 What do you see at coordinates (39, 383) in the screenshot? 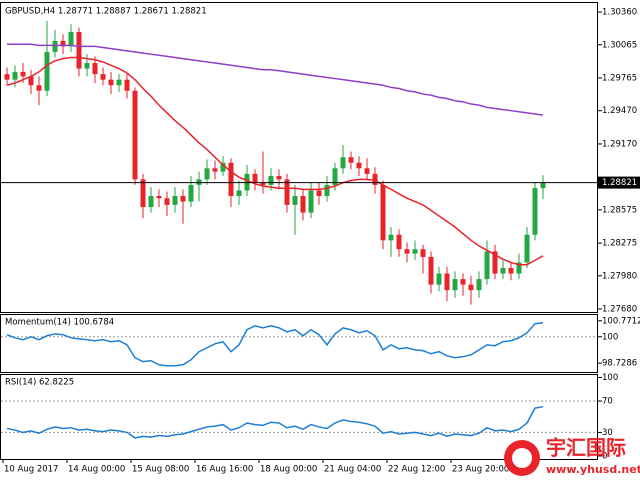
I see `panel-title: RSI(14) 62.8225` at bounding box center [39, 383].